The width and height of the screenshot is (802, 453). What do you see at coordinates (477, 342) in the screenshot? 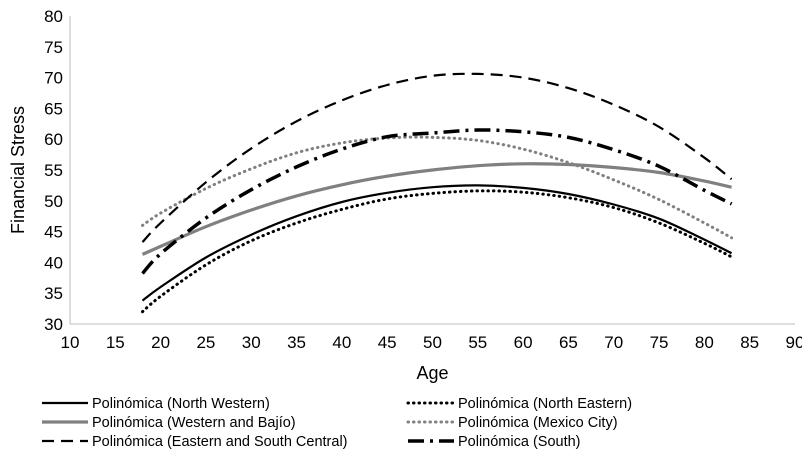
I see `x-tick-label: 55` at bounding box center [477, 342].